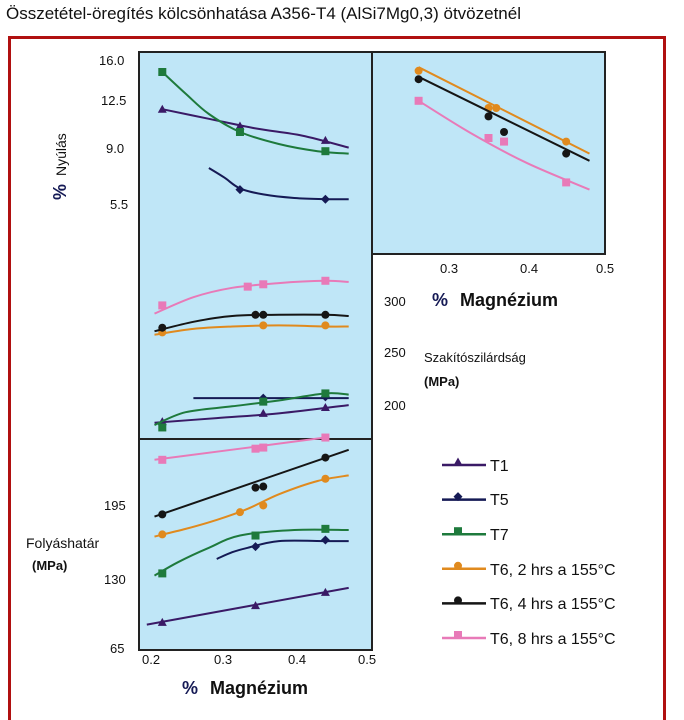  Describe the element at coordinates (499, 466) in the screenshot. I see `legend-label: T1` at that location.